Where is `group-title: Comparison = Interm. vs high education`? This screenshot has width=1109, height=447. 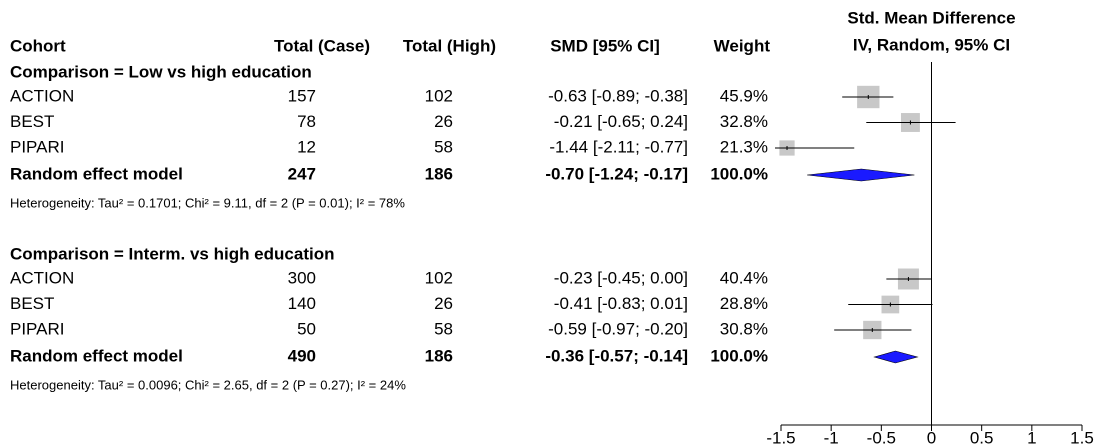 group-title: Comparison = Interm. vs high education is located at coordinates (172, 253).